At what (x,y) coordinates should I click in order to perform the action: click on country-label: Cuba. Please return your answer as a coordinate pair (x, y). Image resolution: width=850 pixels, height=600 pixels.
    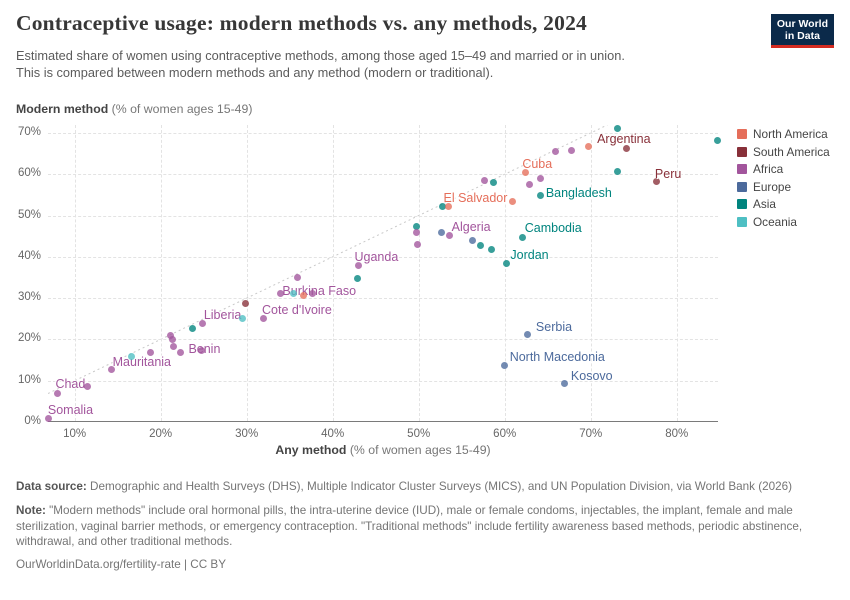
    Looking at the image, I should click on (537, 164).